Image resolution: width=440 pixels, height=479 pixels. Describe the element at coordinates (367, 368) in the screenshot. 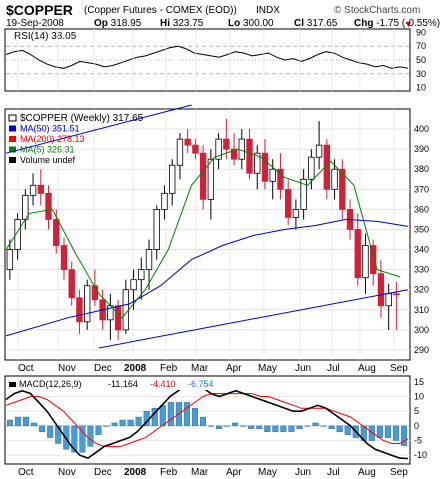

I see `x-axis-label: Aug` at that location.